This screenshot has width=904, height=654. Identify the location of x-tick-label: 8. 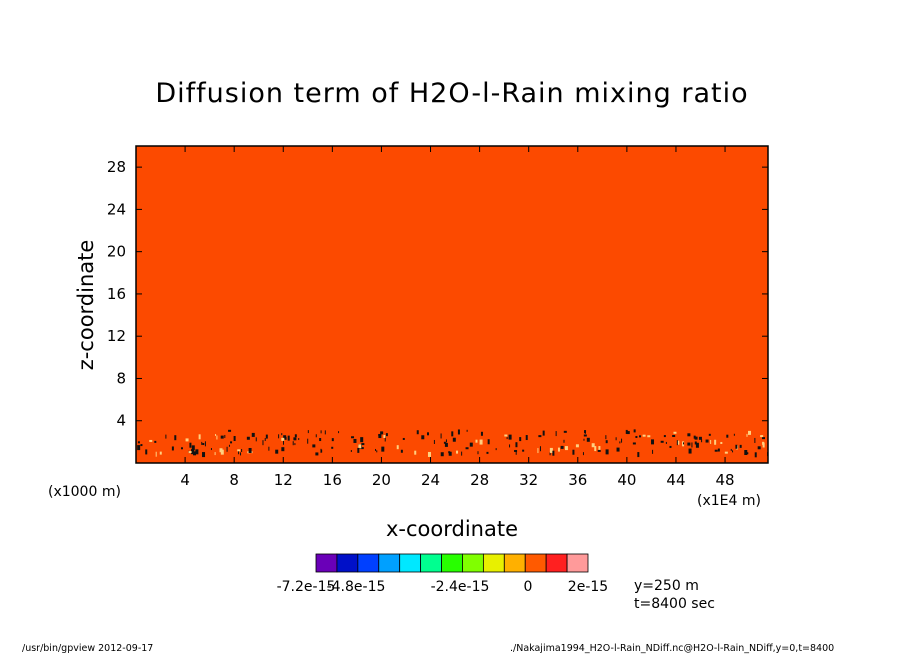
(234, 480).